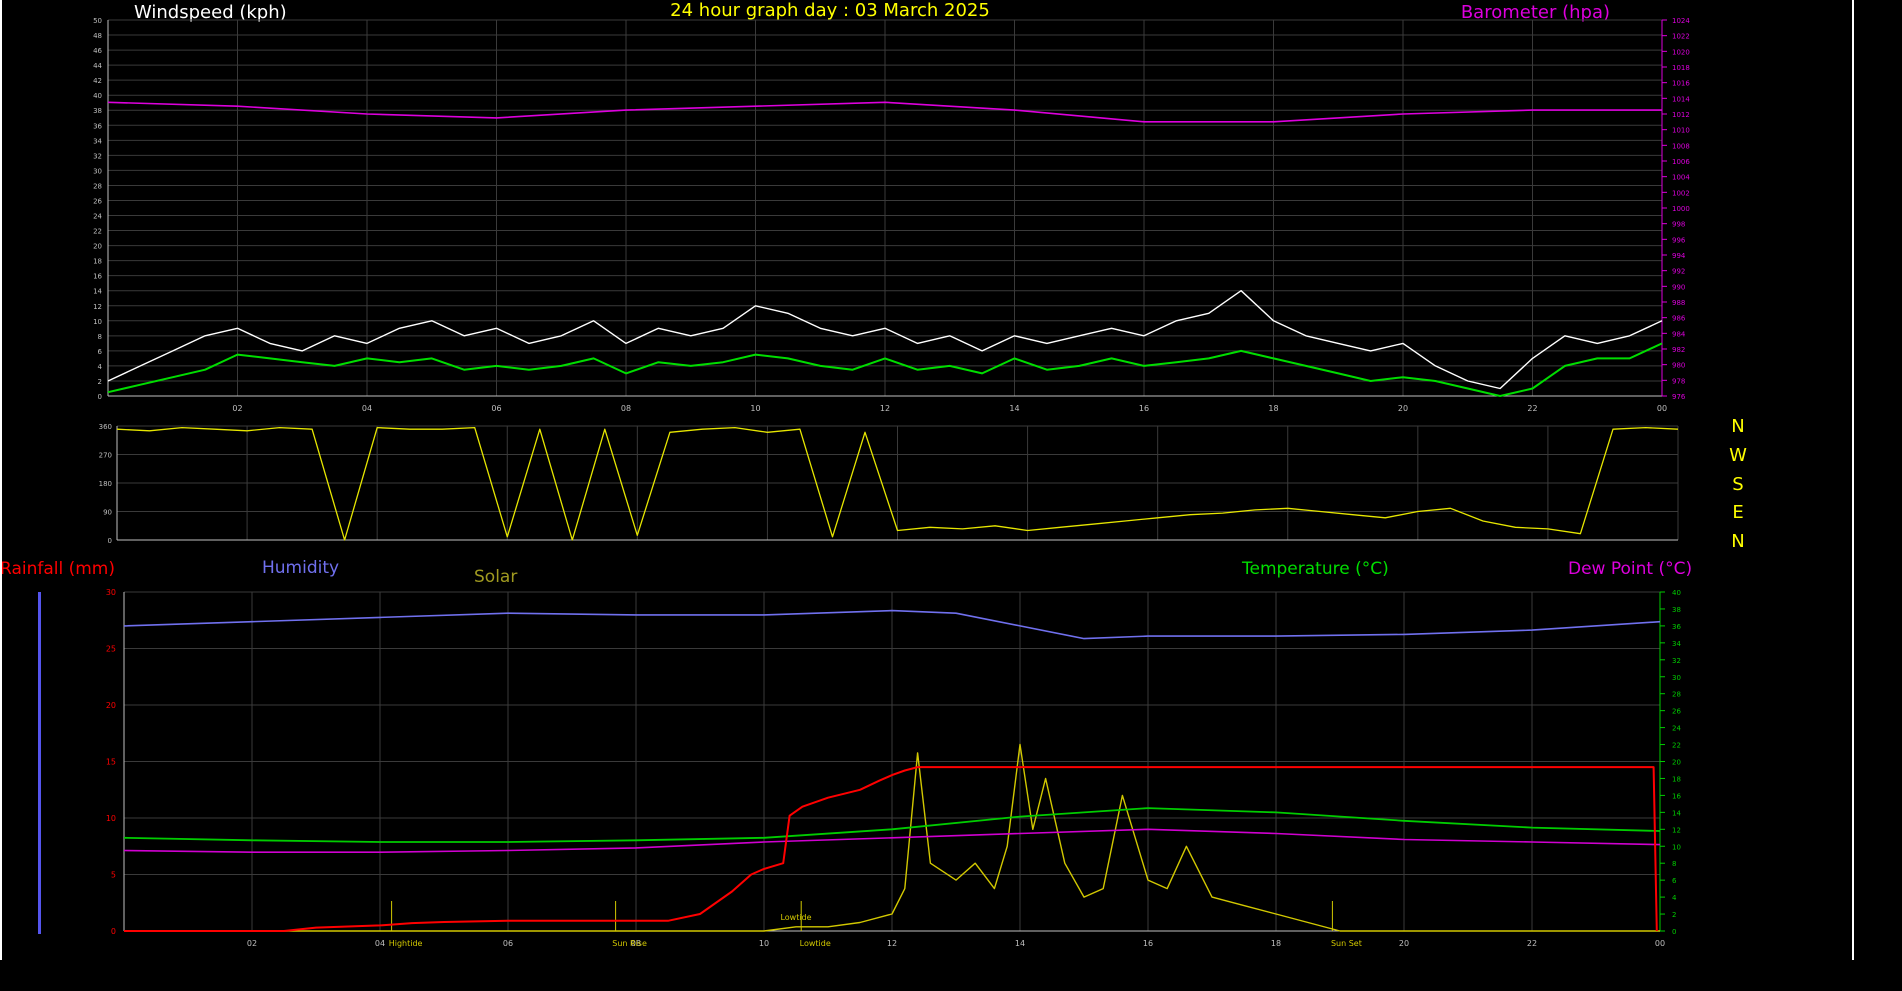 This screenshot has width=1902, height=991. What do you see at coordinates (97, 126) in the screenshot?
I see `y-tick-label: 36` at bounding box center [97, 126].